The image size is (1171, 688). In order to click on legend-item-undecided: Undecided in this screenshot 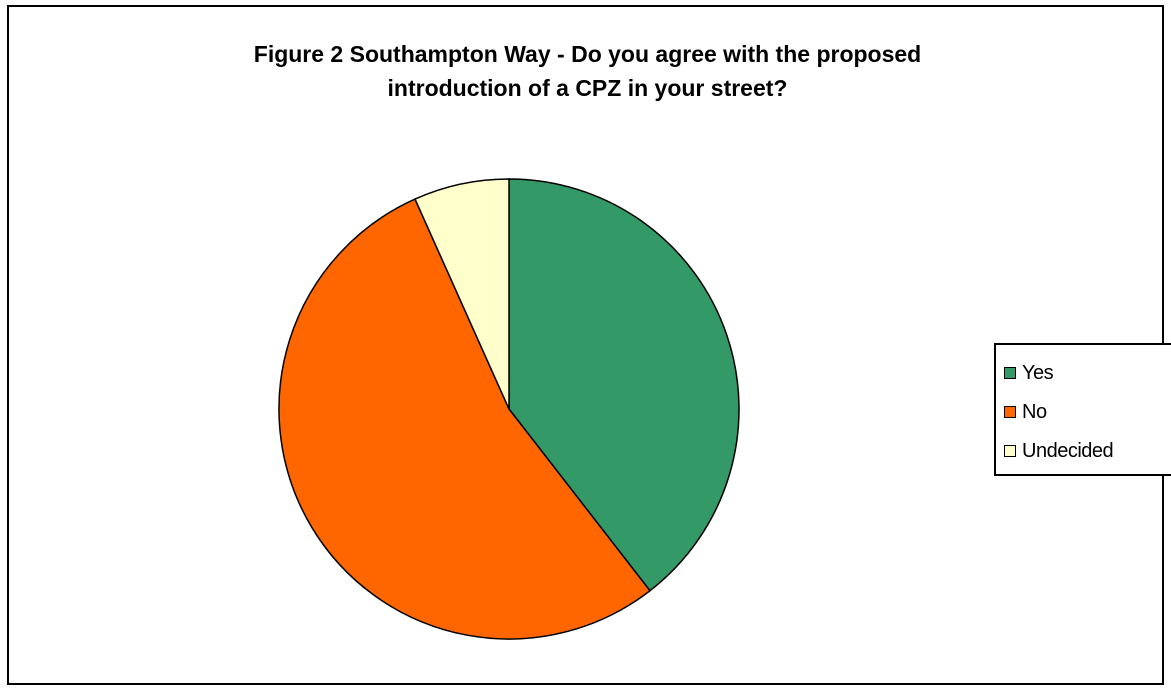, I will do `click(1059, 451)`.